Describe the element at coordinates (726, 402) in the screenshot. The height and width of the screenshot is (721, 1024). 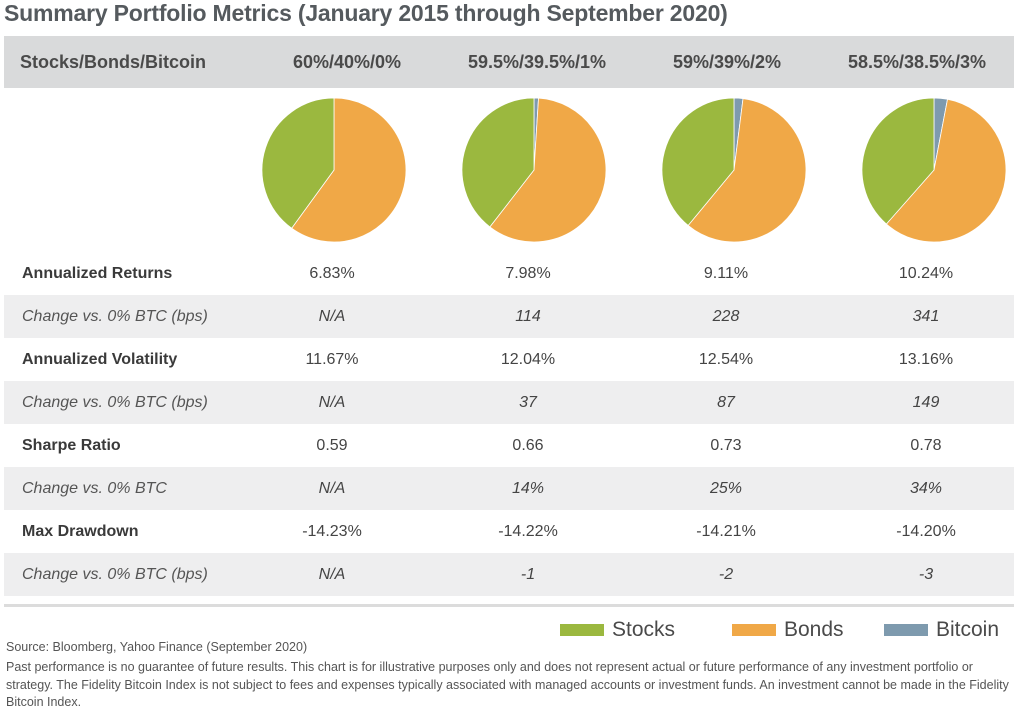
I see `metric-value: 87` at that location.